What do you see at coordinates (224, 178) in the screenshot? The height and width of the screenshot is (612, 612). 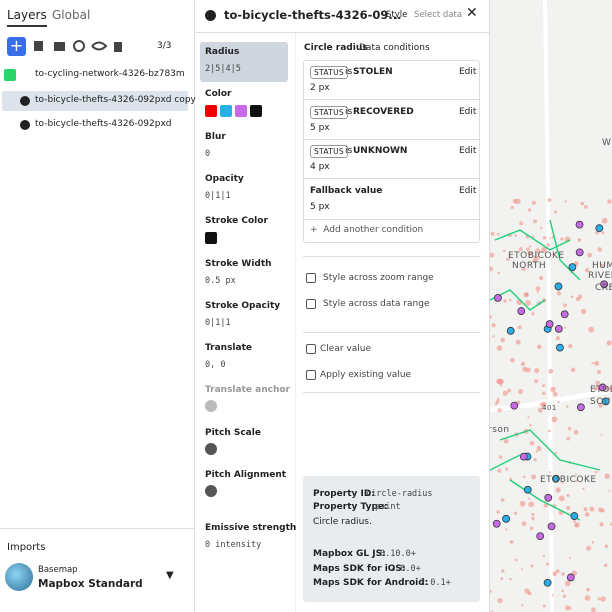 I see `property-name: Opacity` at bounding box center [224, 178].